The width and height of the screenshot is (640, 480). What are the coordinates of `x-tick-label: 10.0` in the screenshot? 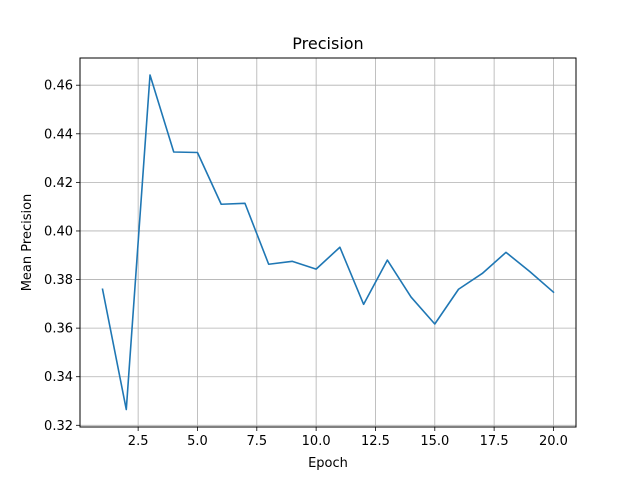 It's located at (316, 441).